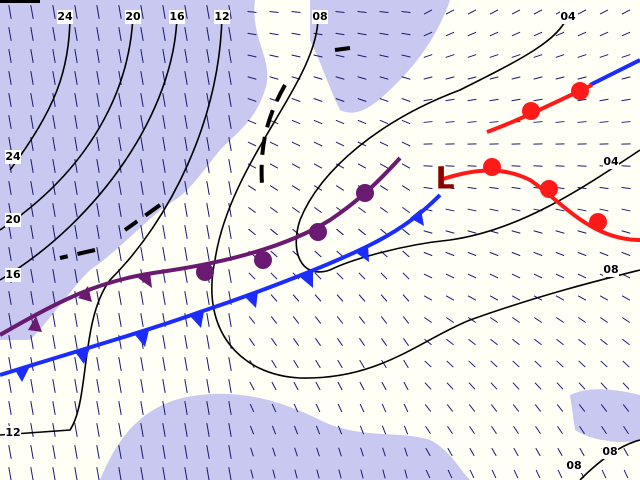  Describe the element at coordinates (444, 179) in the screenshot. I see `low-pressure-label: L` at that location.